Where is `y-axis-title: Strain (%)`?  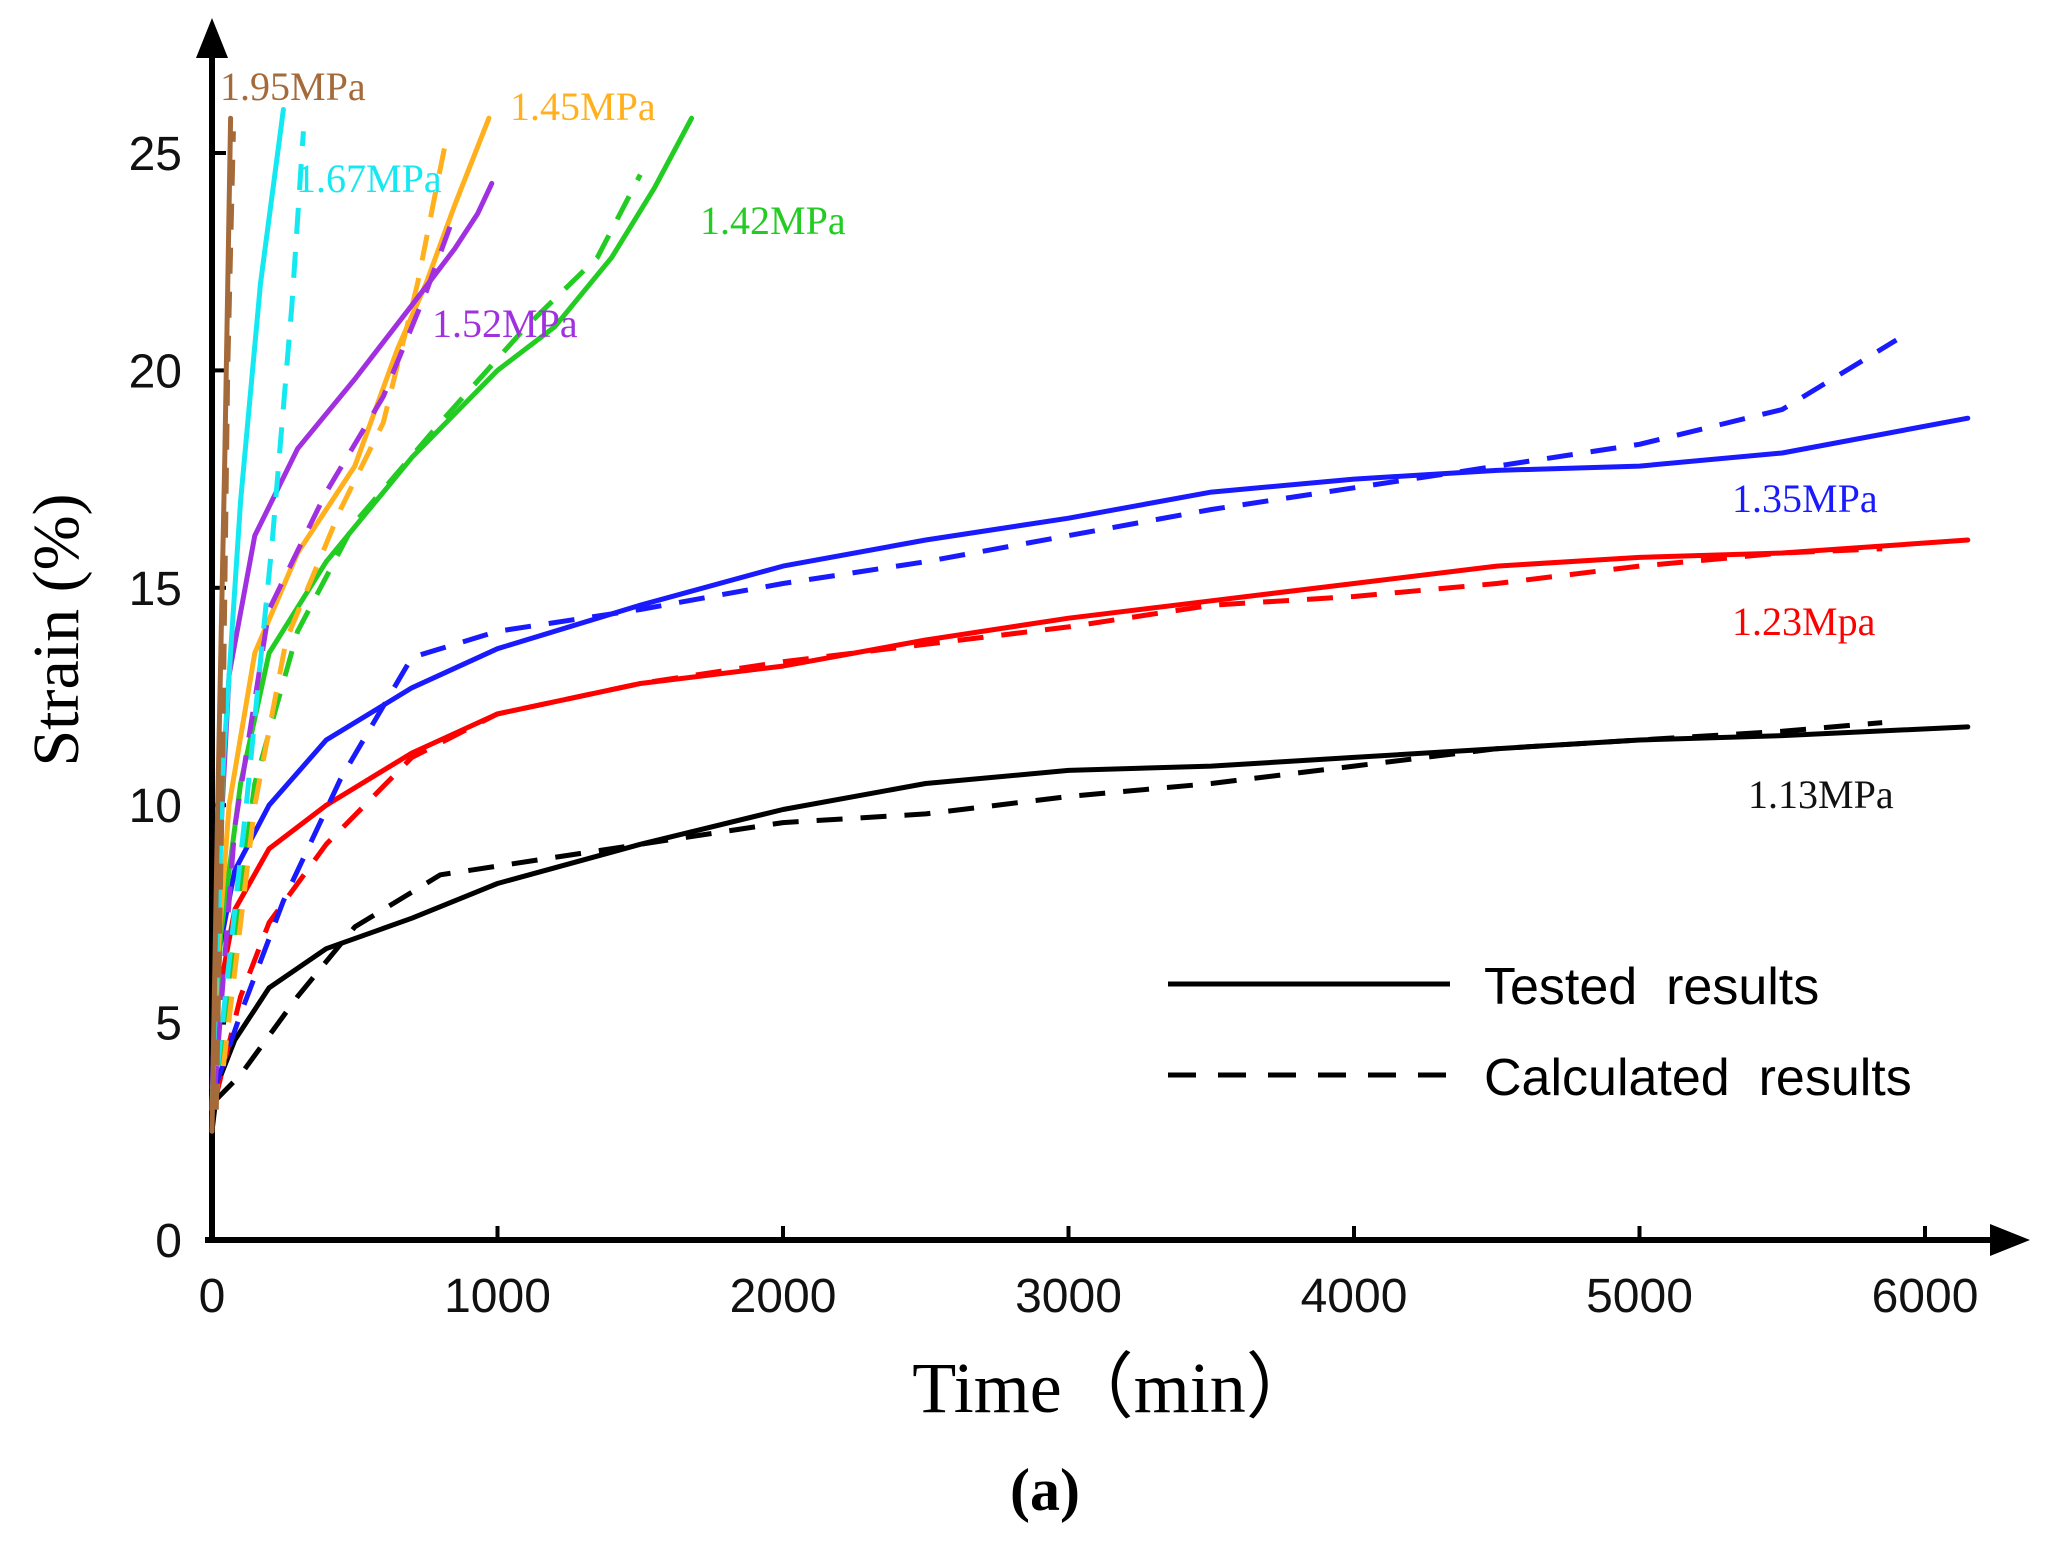 y-axis-title: Strain (%) is located at coordinates (56, 629).